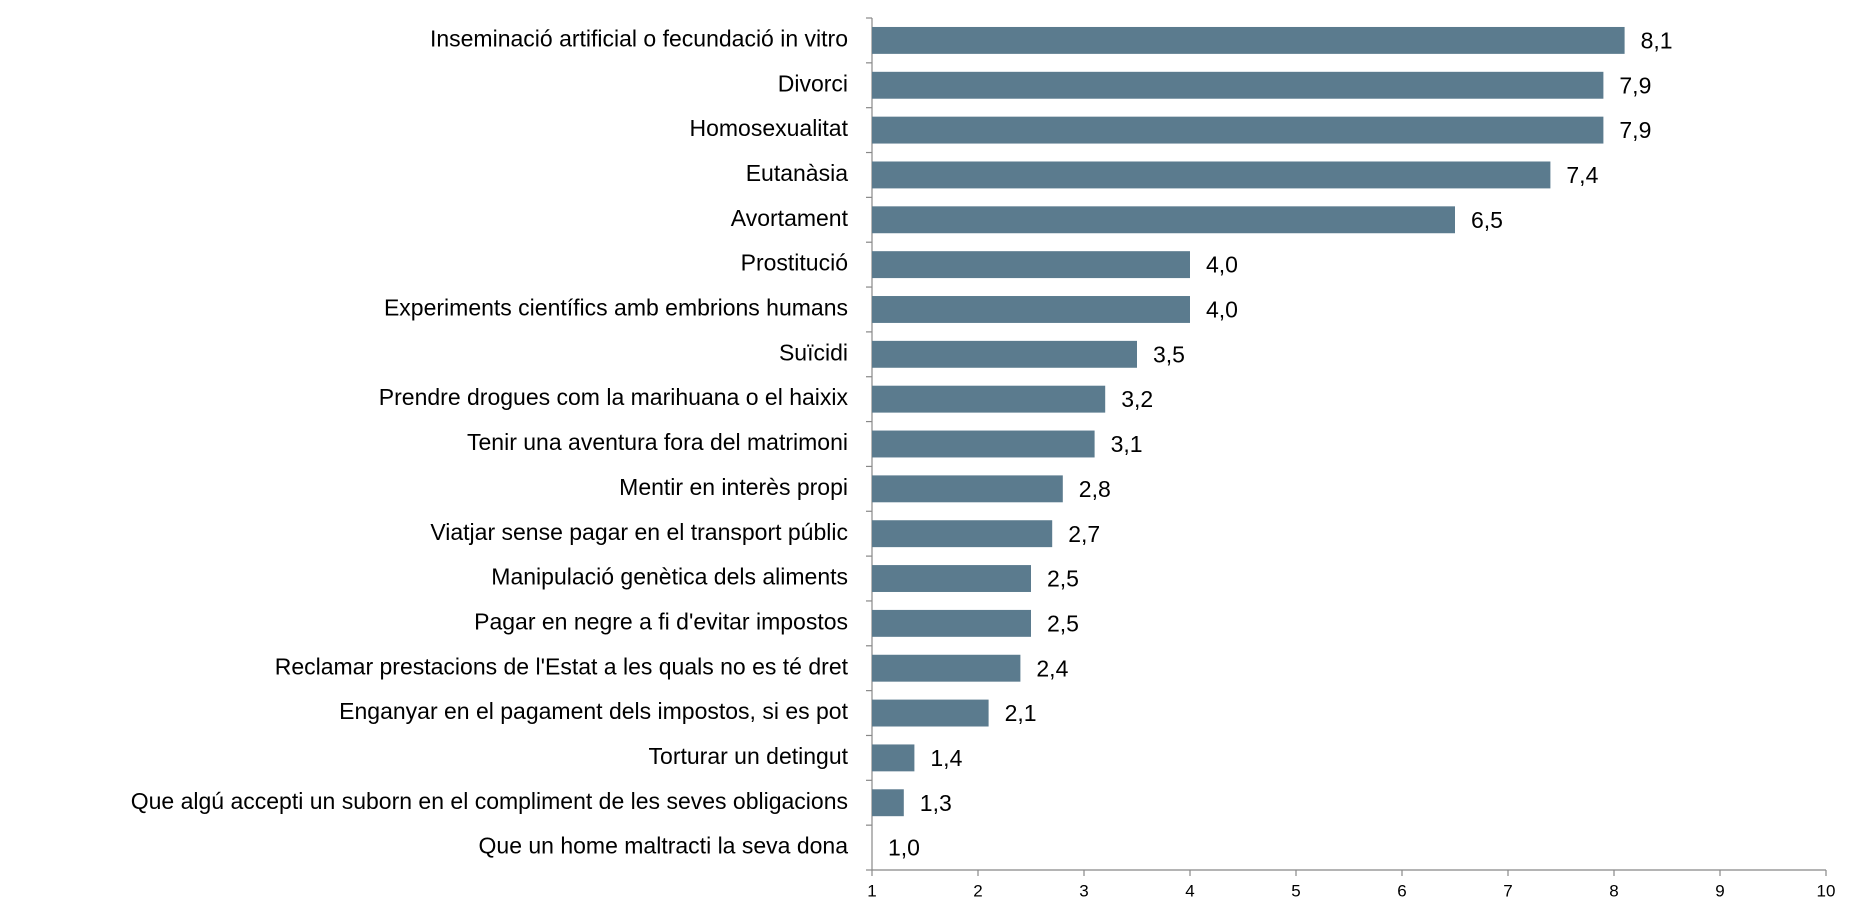 The height and width of the screenshot is (911, 1850). Describe the element at coordinates (664, 846) in the screenshot. I see `y-tick-label: Que un home maltracti la seva dona` at that location.